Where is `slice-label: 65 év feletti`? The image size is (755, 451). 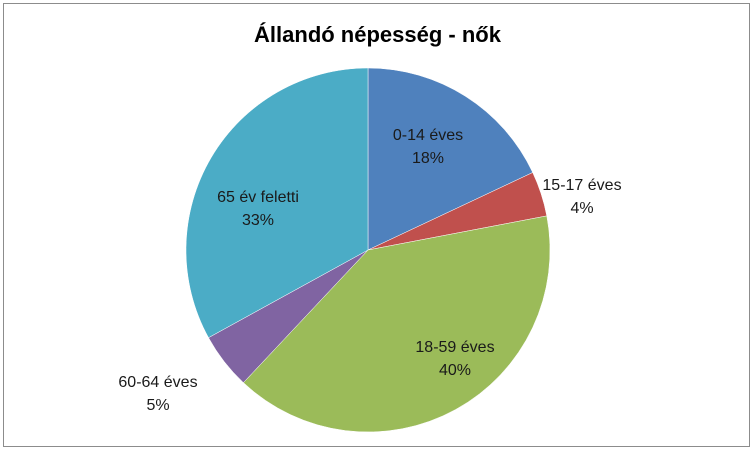 slice-label: 65 év feletti is located at coordinates (258, 197).